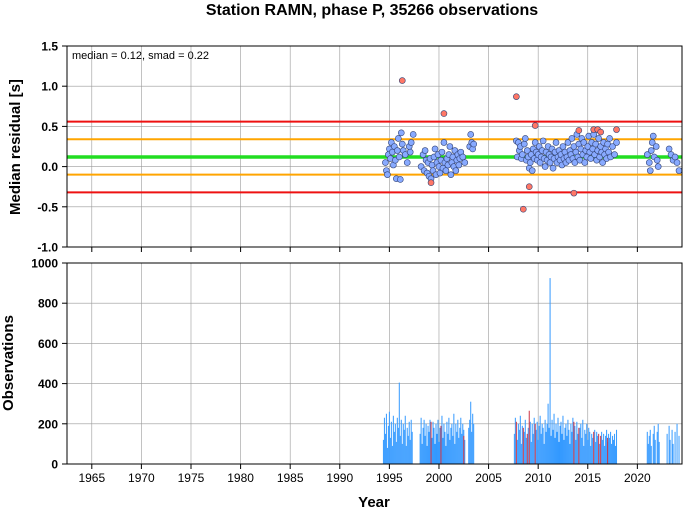 This screenshot has height=511, width=685. Describe the element at coordinates (191, 478) in the screenshot. I see `x-tick-label: 1975` at that location.